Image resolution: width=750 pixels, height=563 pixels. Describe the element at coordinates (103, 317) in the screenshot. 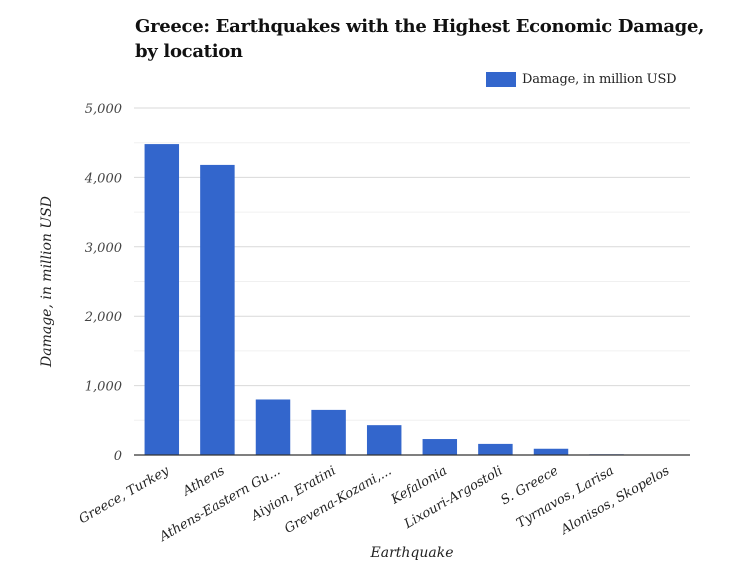

I see `y-tick-label: 2,000` at that location.